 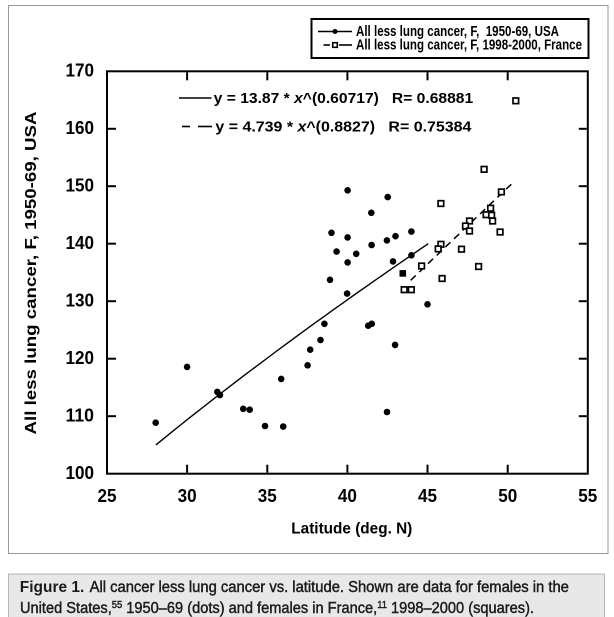 What do you see at coordinates (107, 495) in the screenshot?
I see `svg-text: 25` at bounding box center [107, 495].